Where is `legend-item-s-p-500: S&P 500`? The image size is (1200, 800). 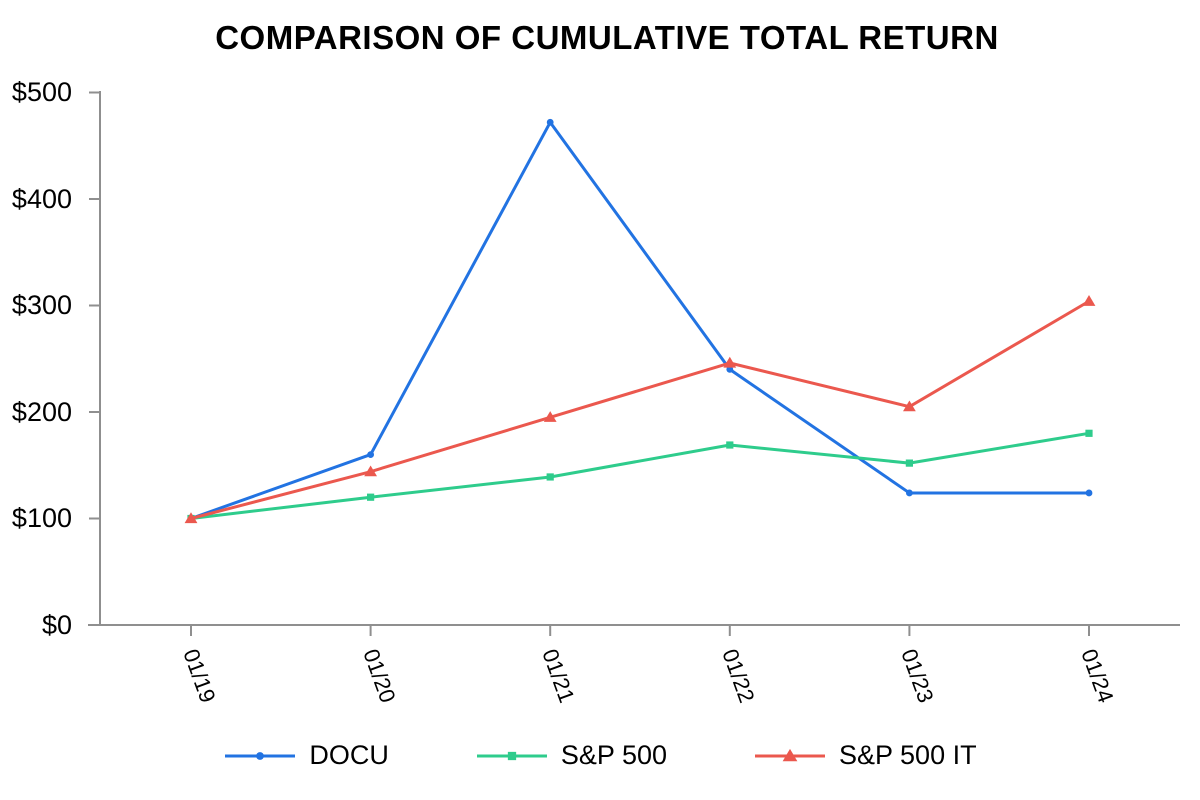
legend-item-s-p-500: S&P 500 is located at coordinates (571, 755).